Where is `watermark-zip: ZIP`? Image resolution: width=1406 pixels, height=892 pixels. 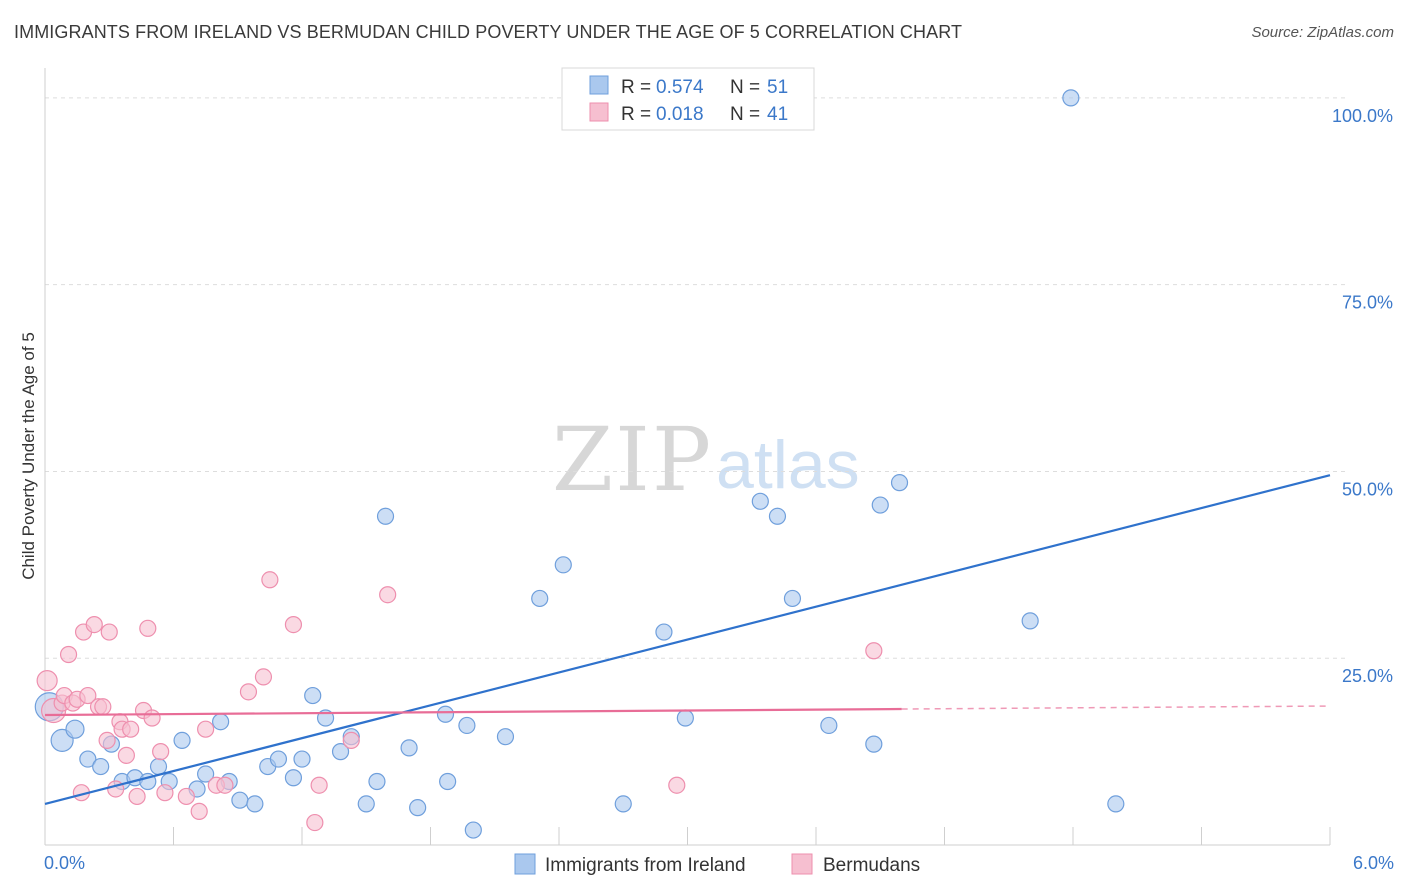
watermark-zip: ZIP is located at coordinates (632, 459).